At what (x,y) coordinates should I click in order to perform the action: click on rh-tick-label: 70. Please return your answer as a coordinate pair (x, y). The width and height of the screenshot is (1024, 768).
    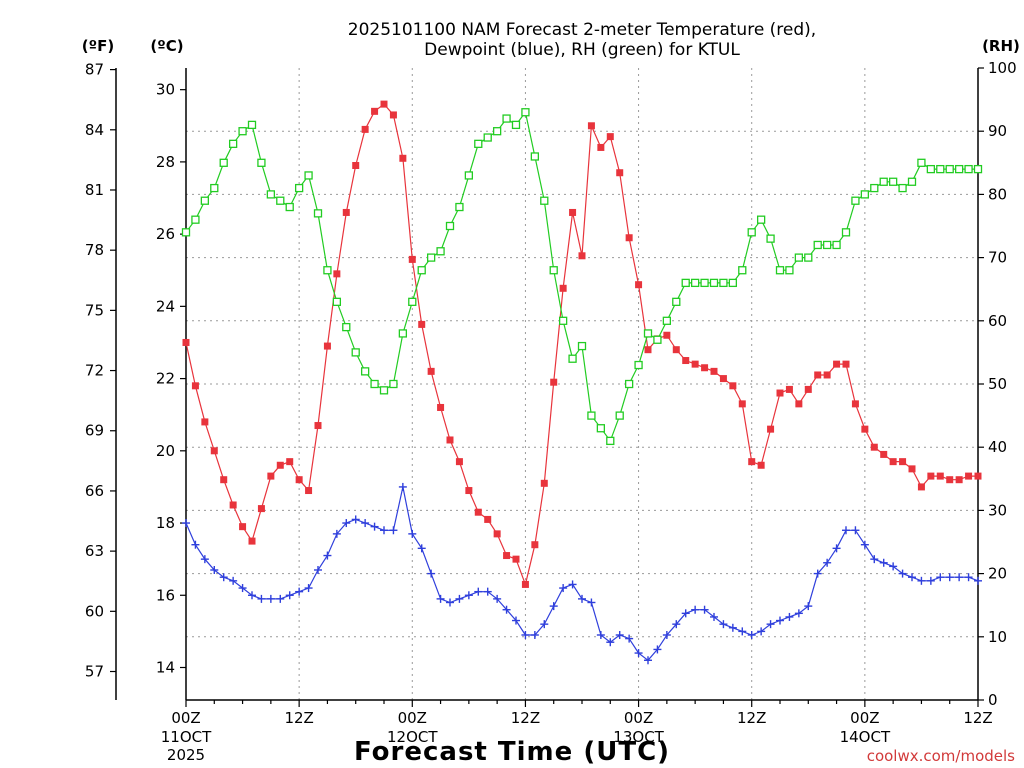
    Looking at the image, I should click on (997, 258).